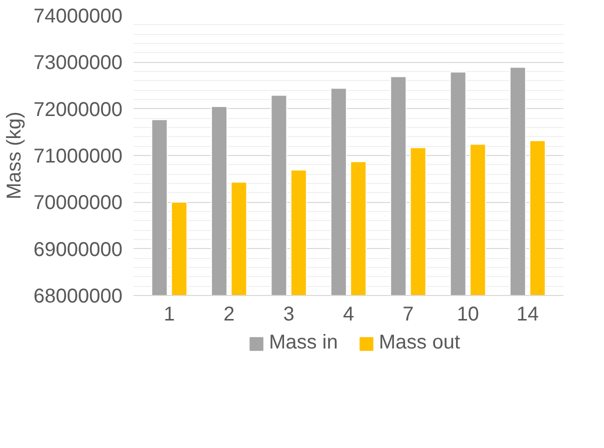 The width and height of the screenshot is (604, 448). I want to click on x-tick-label: 7, so click(408, 315).